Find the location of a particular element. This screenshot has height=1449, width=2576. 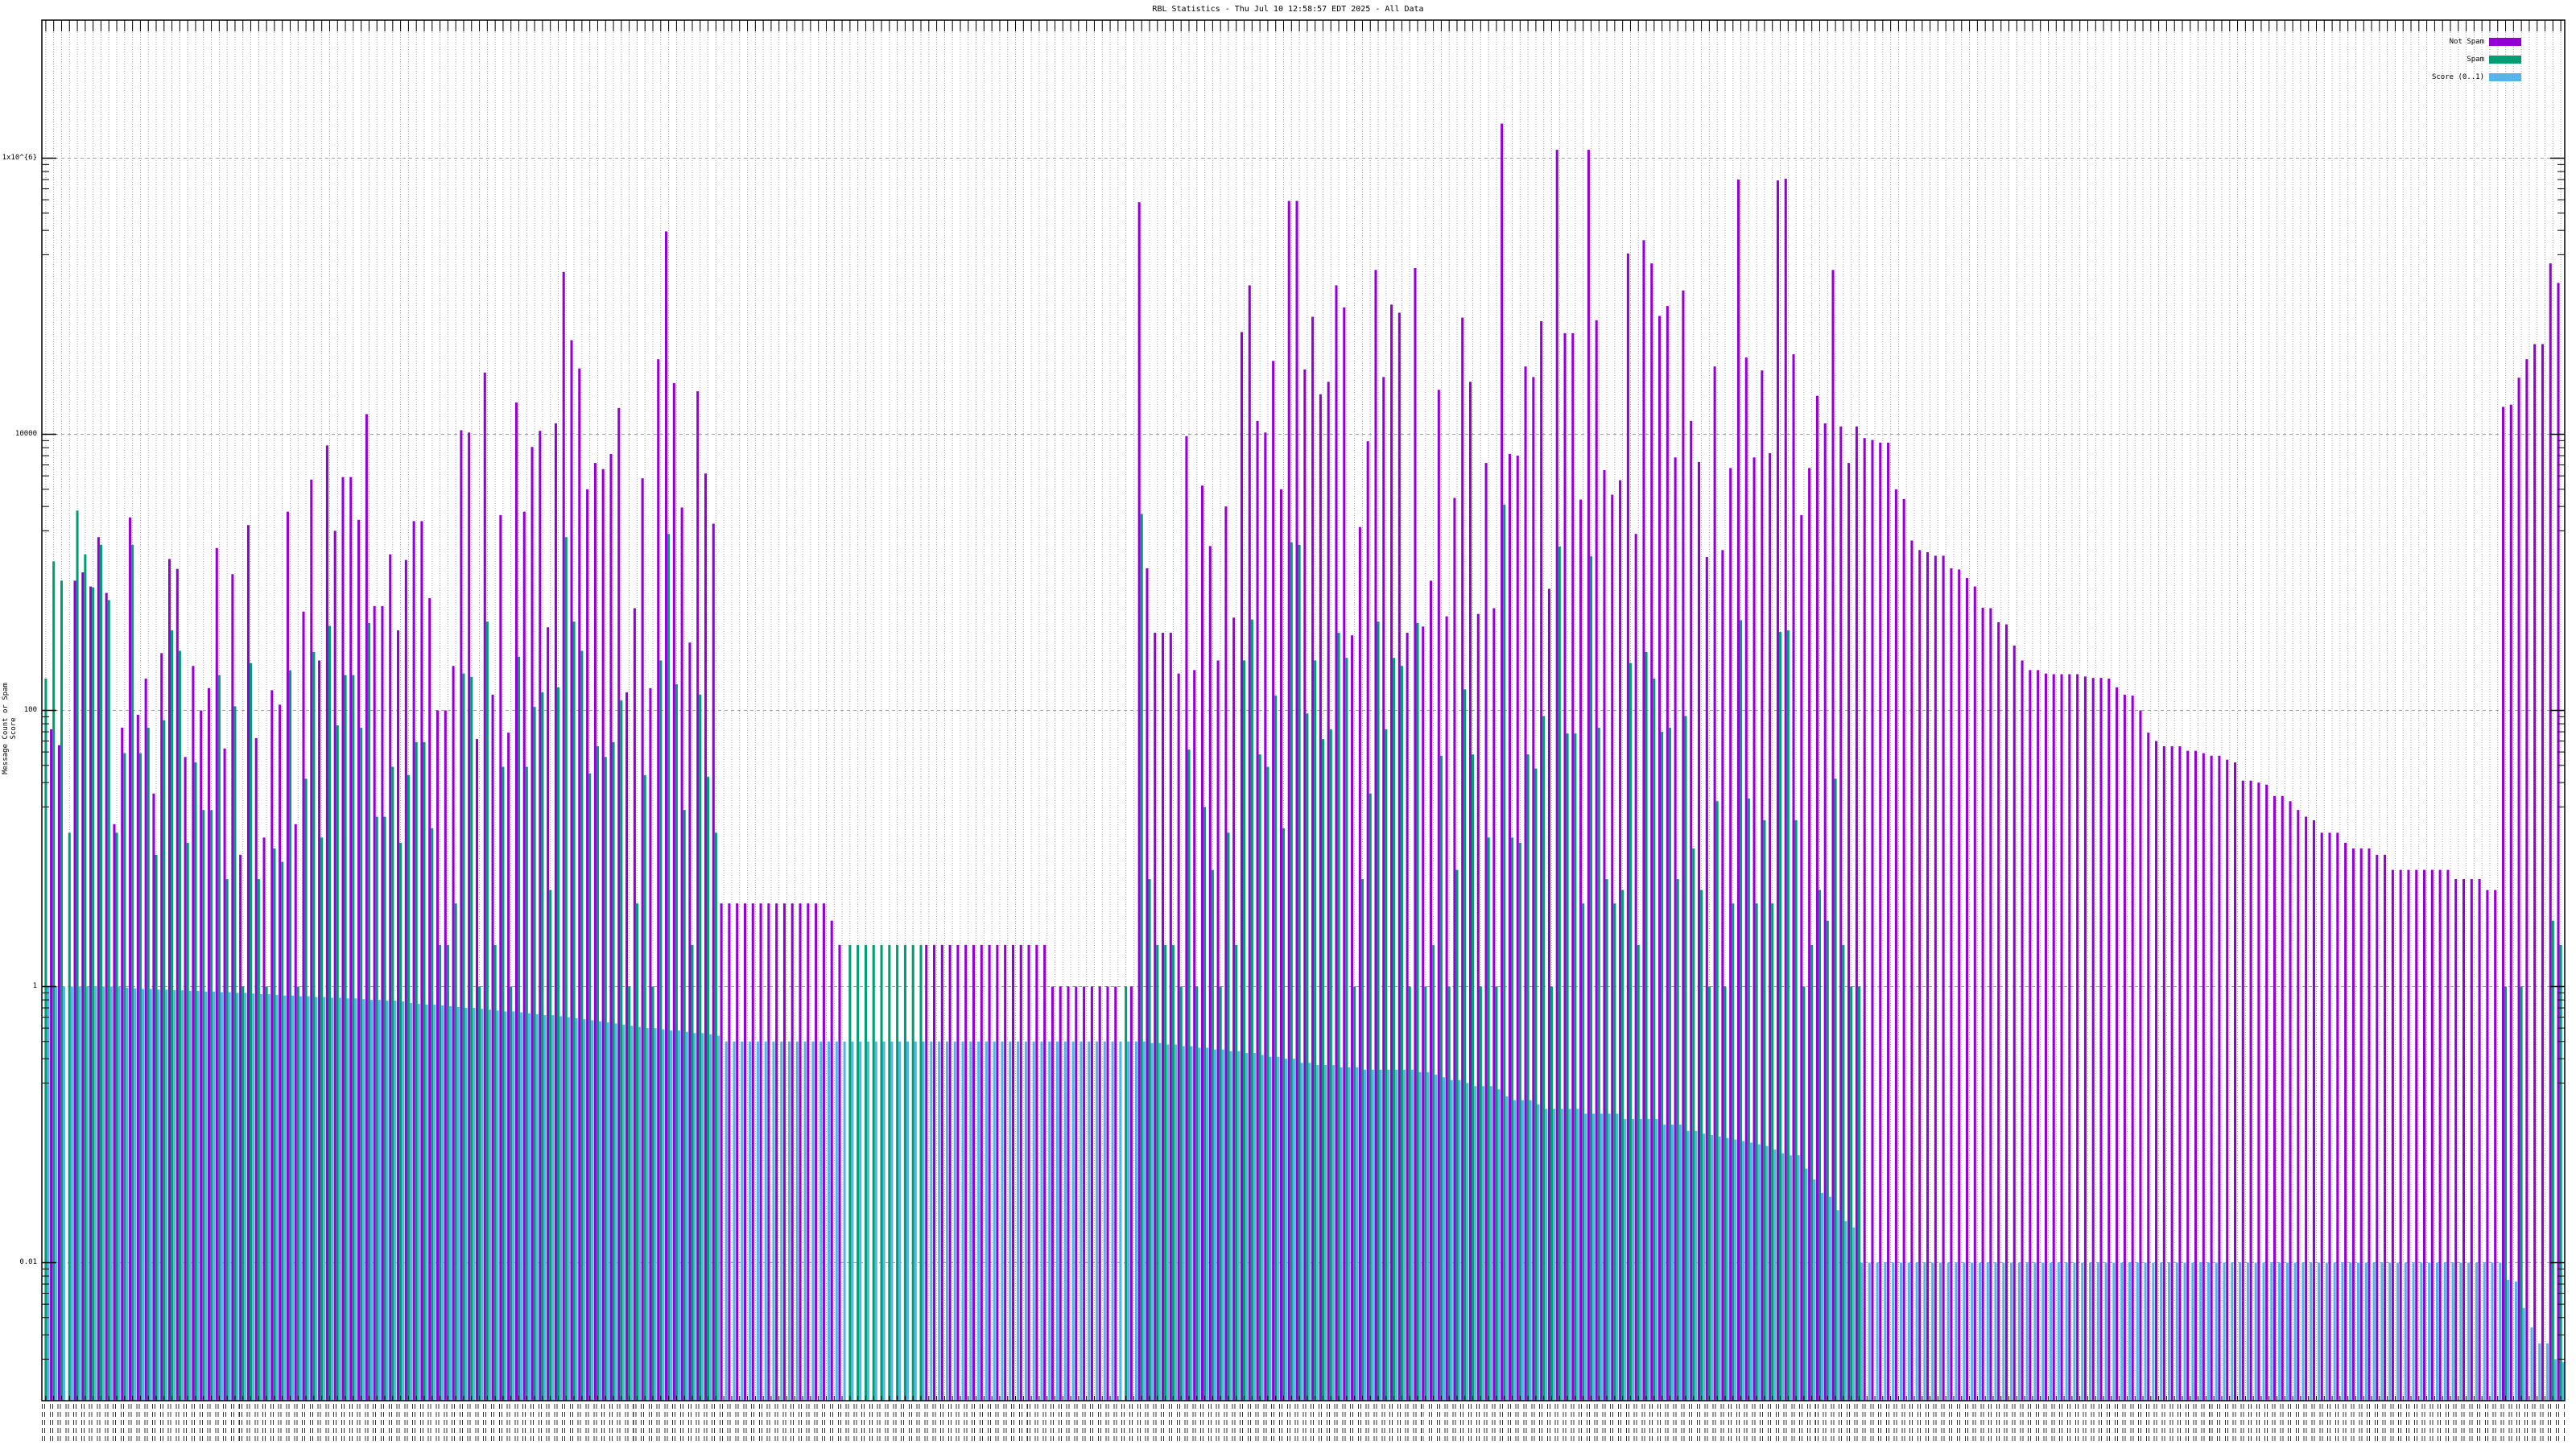

legend-item-spam: Spam is located at coordinates (2494, 60).